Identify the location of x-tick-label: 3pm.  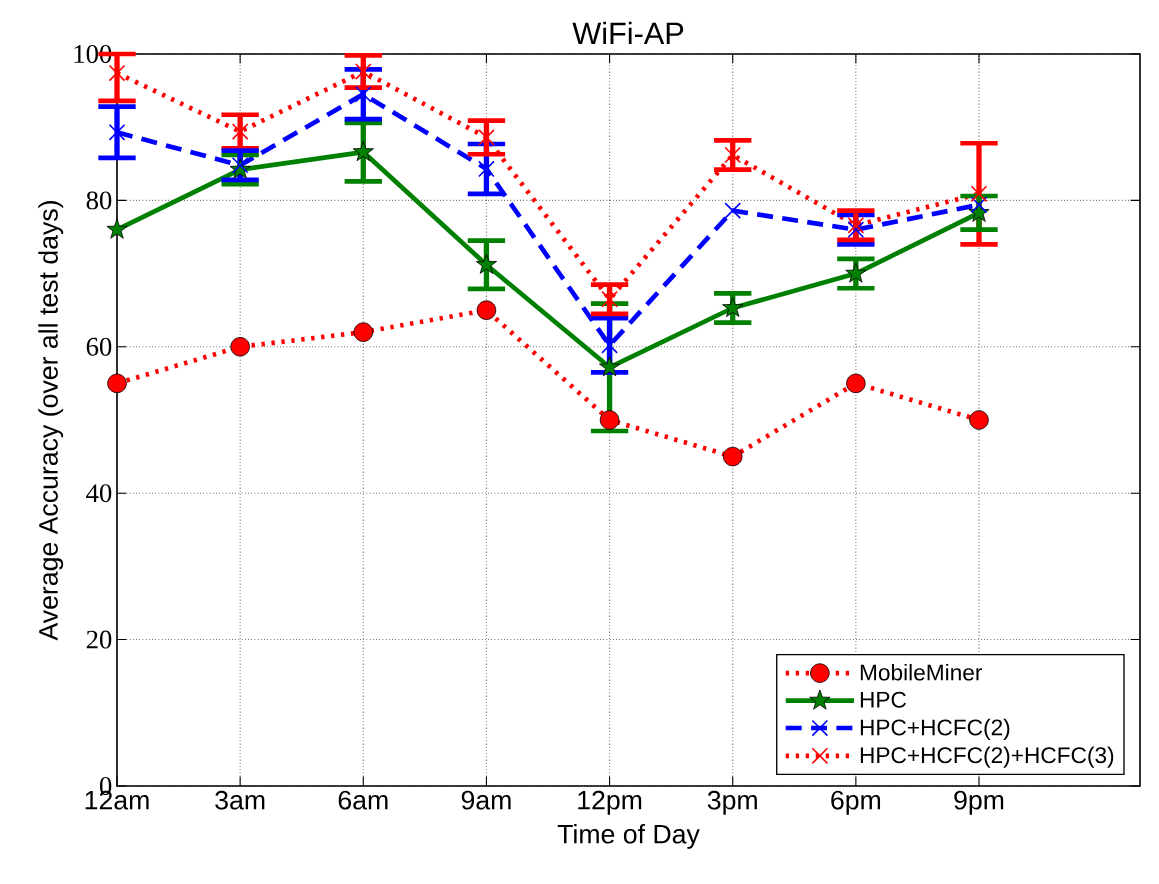
(732, 802).